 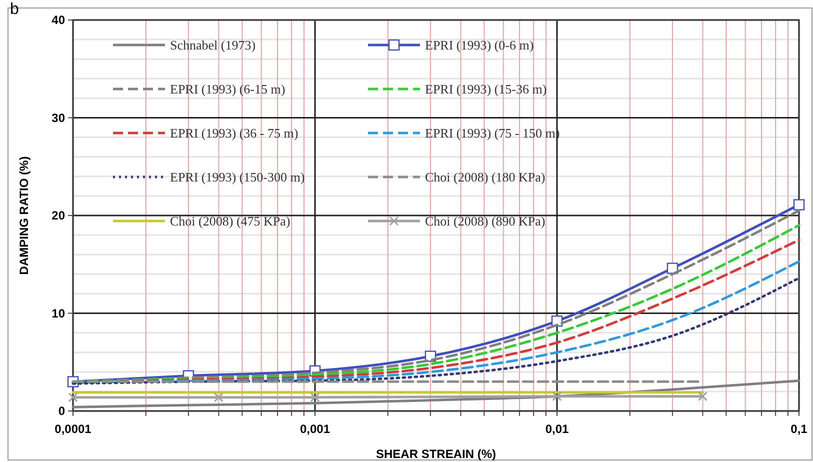 What do you see at coordinates (14, 9) in the screenshot?
I see `text: b` at bounding box center [14, 9].